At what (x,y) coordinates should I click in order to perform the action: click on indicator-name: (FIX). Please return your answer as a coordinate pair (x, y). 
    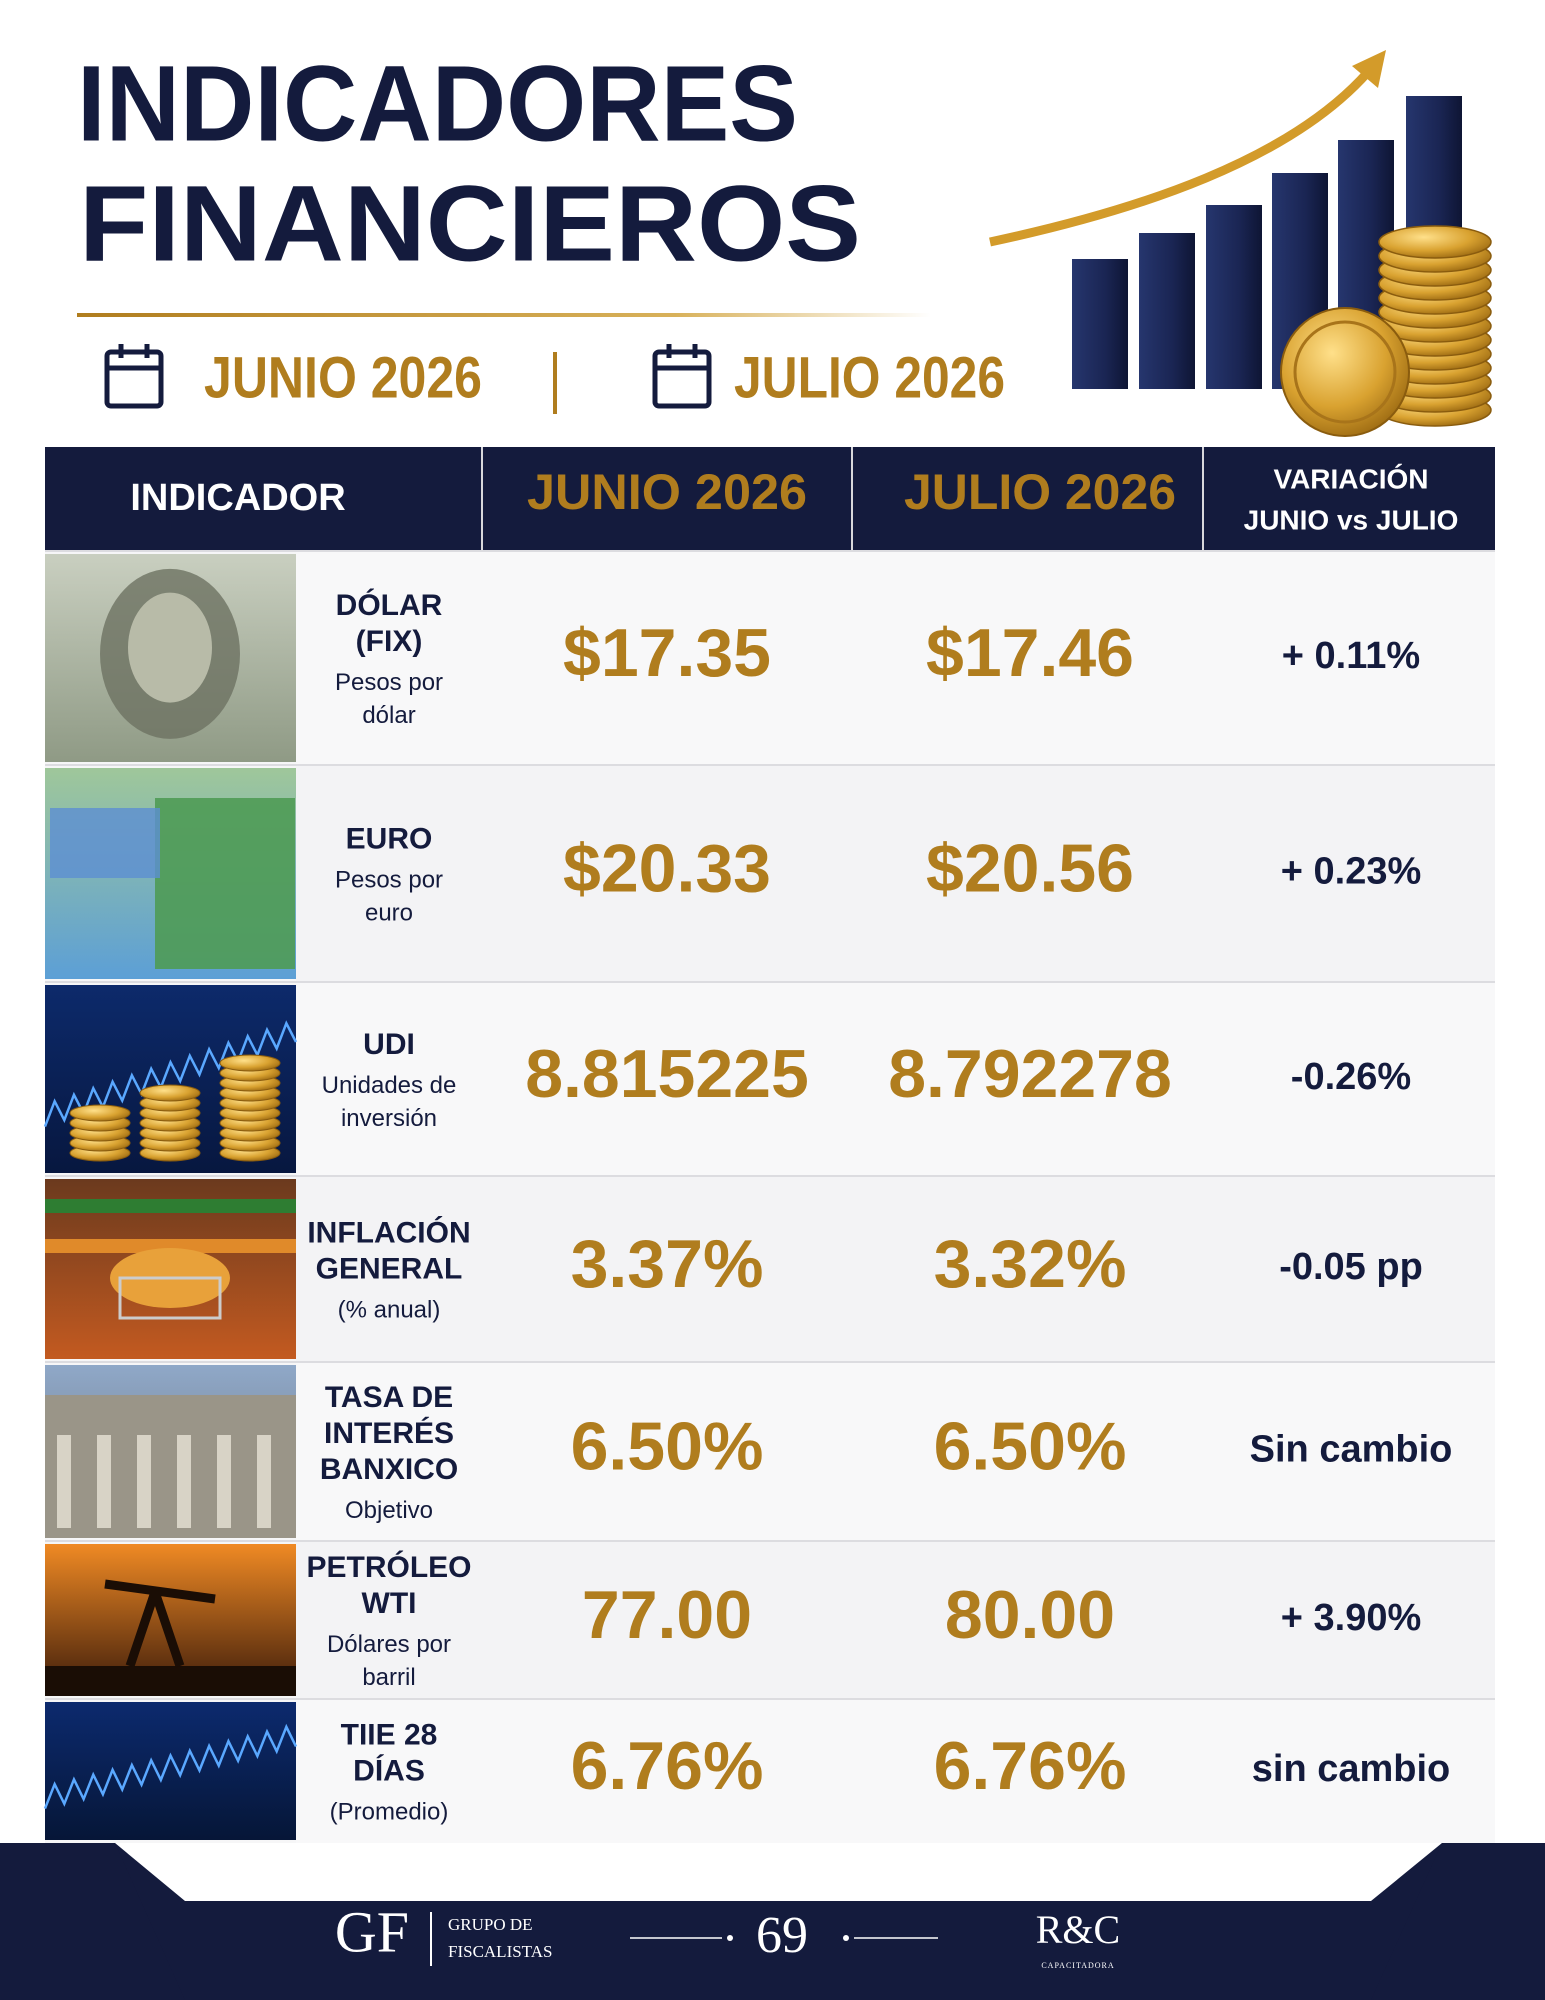
    Looking at the image, I should click on (389, 641).